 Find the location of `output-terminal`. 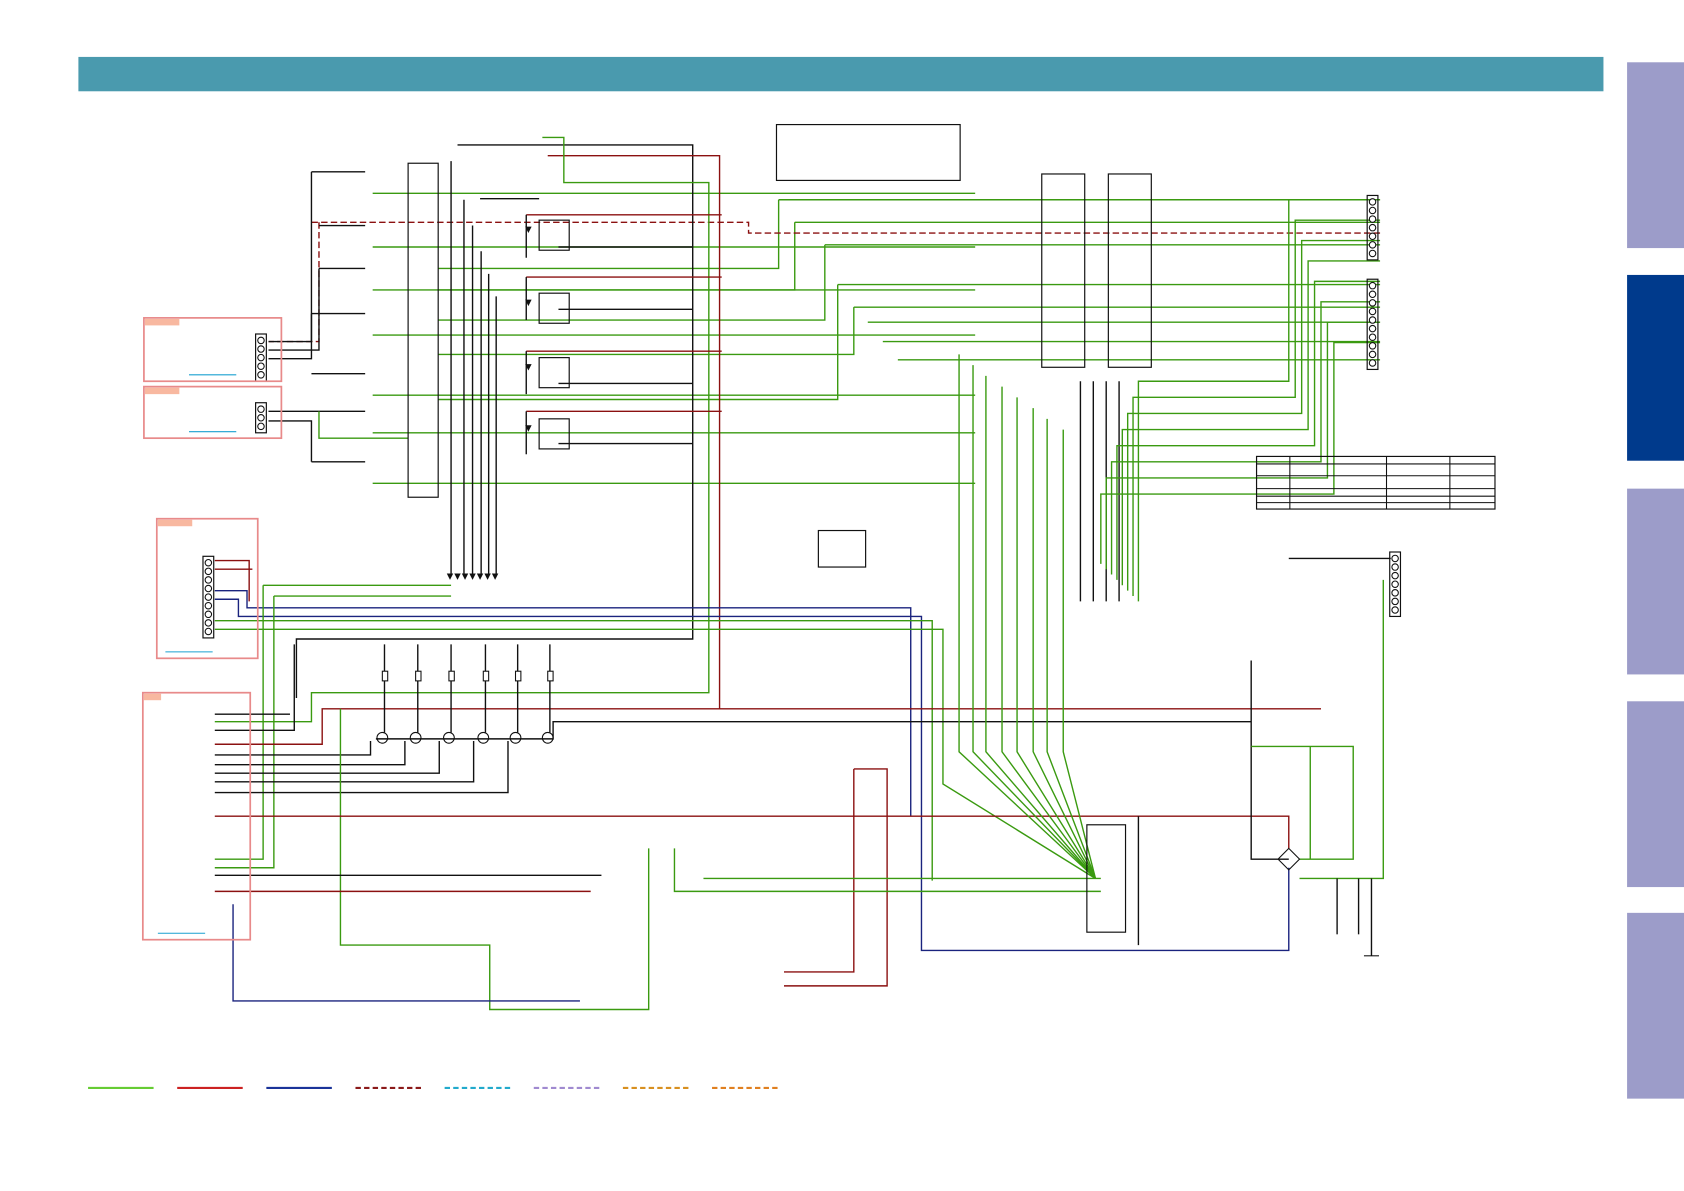

output-terminal is located at coordinates (1372, 227).